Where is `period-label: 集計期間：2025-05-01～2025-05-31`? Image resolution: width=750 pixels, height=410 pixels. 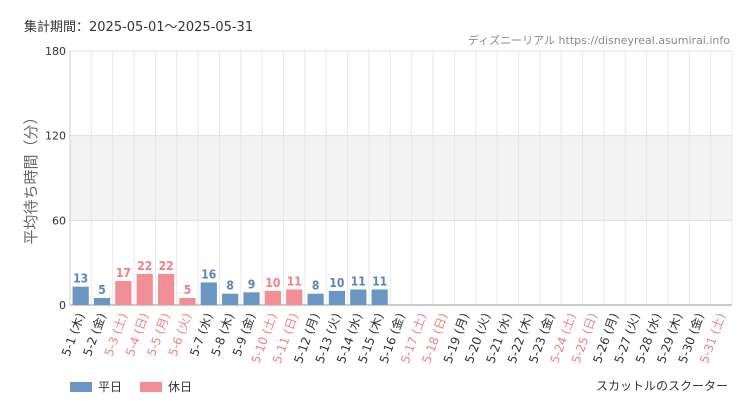
period-label: 集計期間：2025-05-01～2025-05-31 is located at coordinates (139, 27).